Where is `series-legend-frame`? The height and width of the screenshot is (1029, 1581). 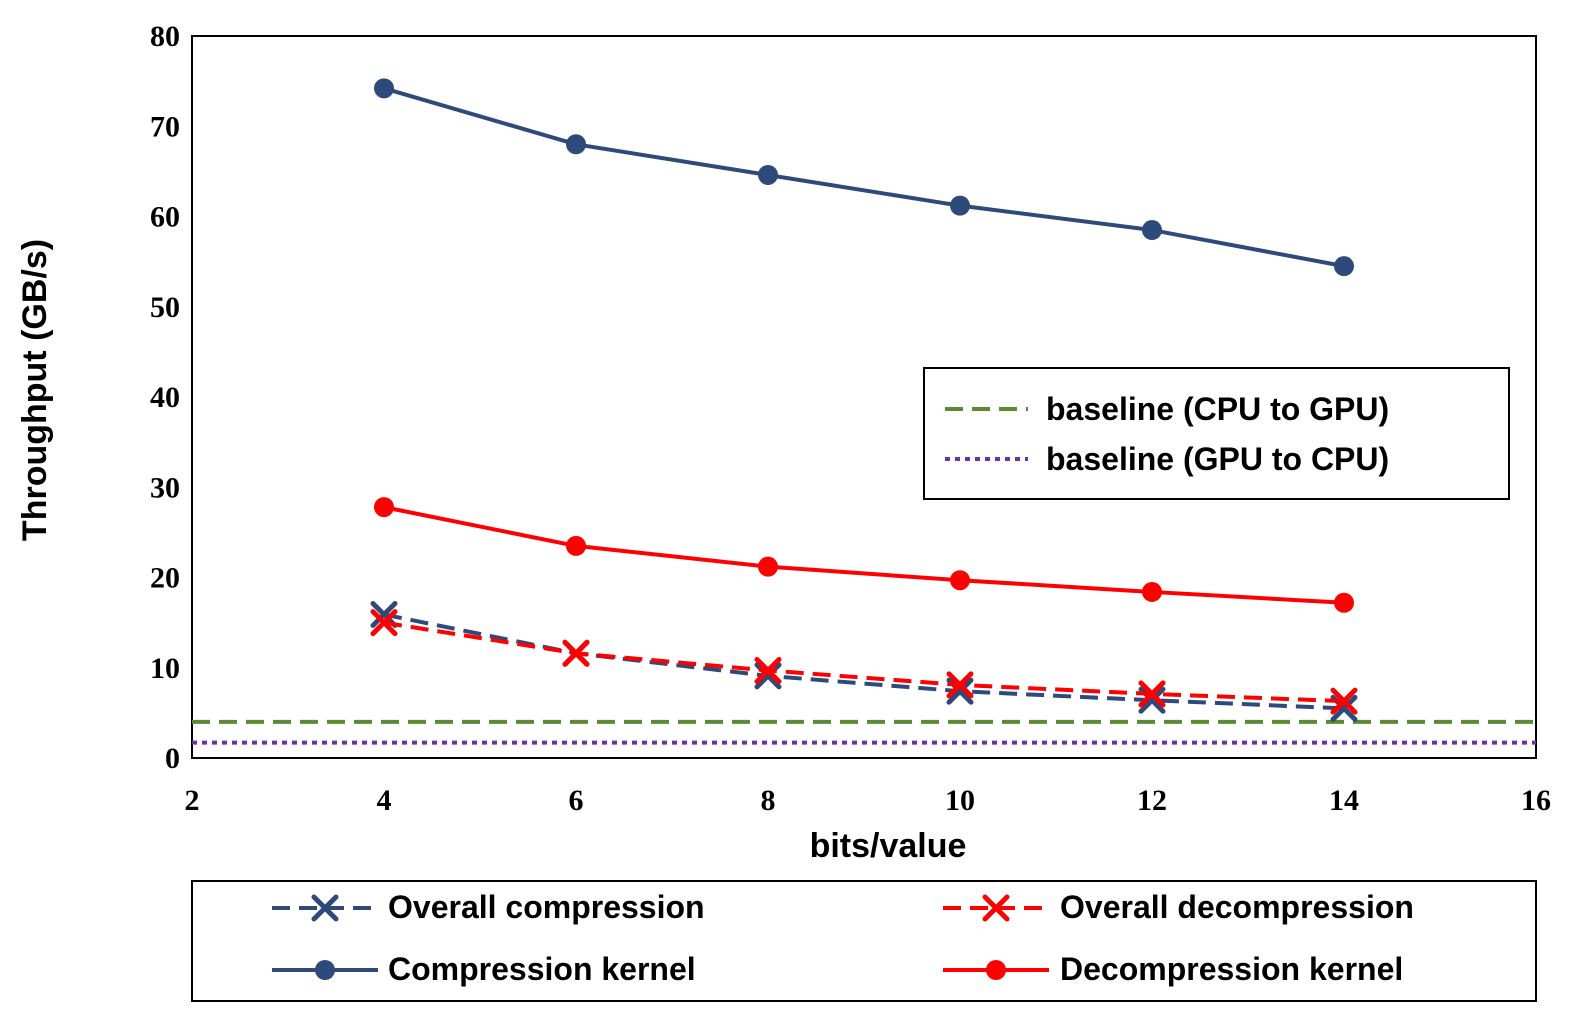
series-legend-frame is located at coordinates (864, 941).